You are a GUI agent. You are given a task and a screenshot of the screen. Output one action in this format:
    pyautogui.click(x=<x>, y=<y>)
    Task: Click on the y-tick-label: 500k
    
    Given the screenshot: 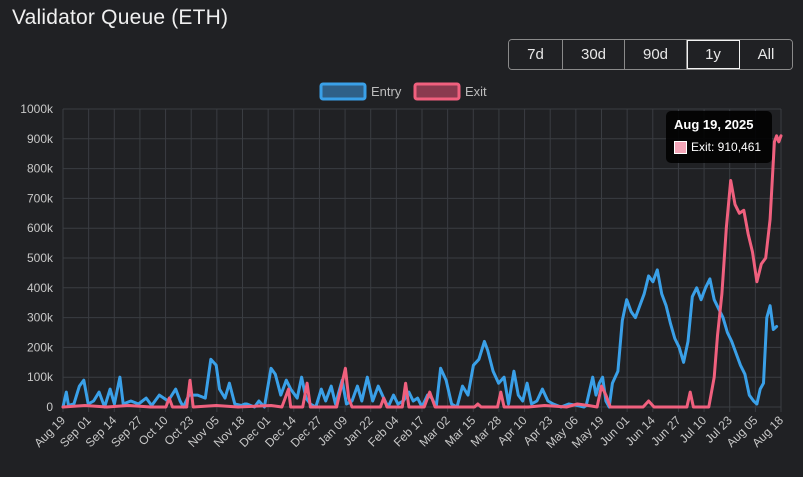 What is the action you would take?
    pyautogui.click(x=40, y=258)
    